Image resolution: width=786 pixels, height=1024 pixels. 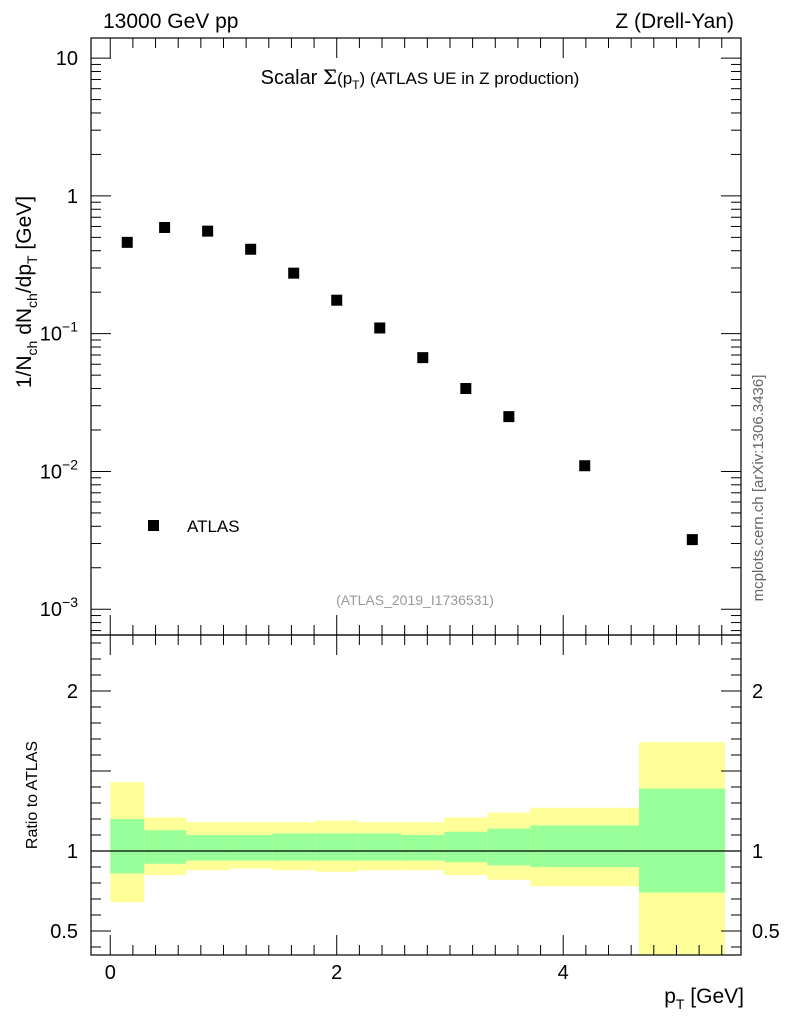 What do you see at coordinates (757, 852) in the screenshot?
I see `ratio-y-tick-label-right: 1` at bounding box center [757, 852].